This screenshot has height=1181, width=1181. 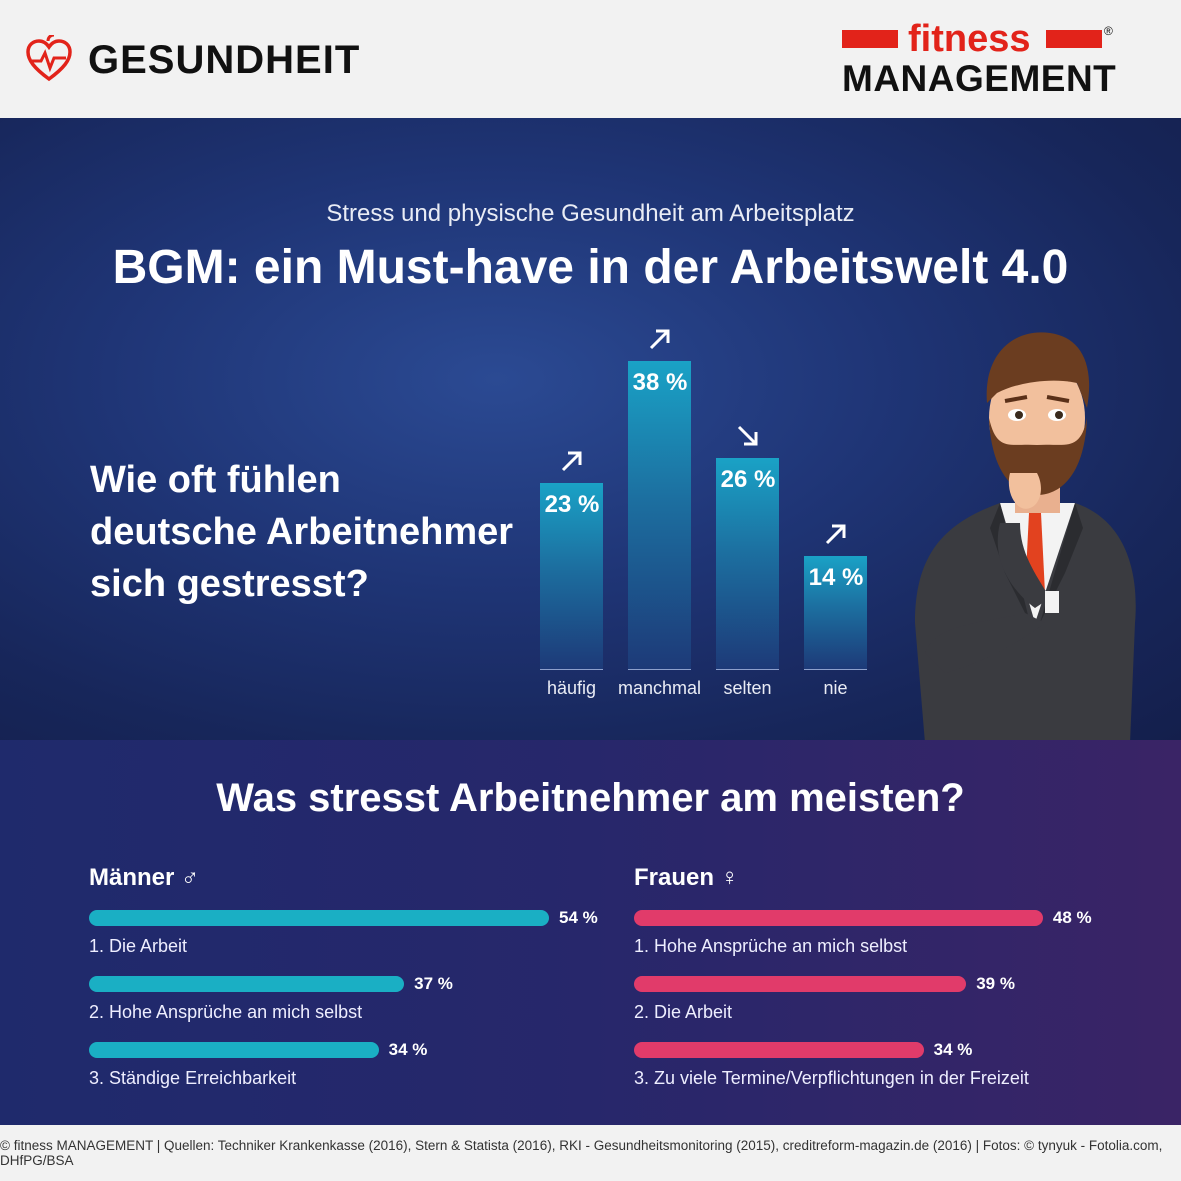 I want to click on women-bar-value: 34 %, so click(x=953, y=1049).